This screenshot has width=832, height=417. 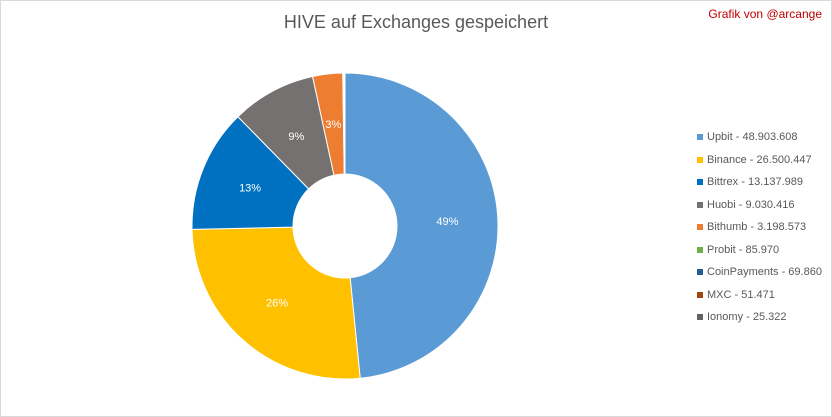 I want to click on legend-label: CoinPayments - 69.860, so click(x=764, y=272).